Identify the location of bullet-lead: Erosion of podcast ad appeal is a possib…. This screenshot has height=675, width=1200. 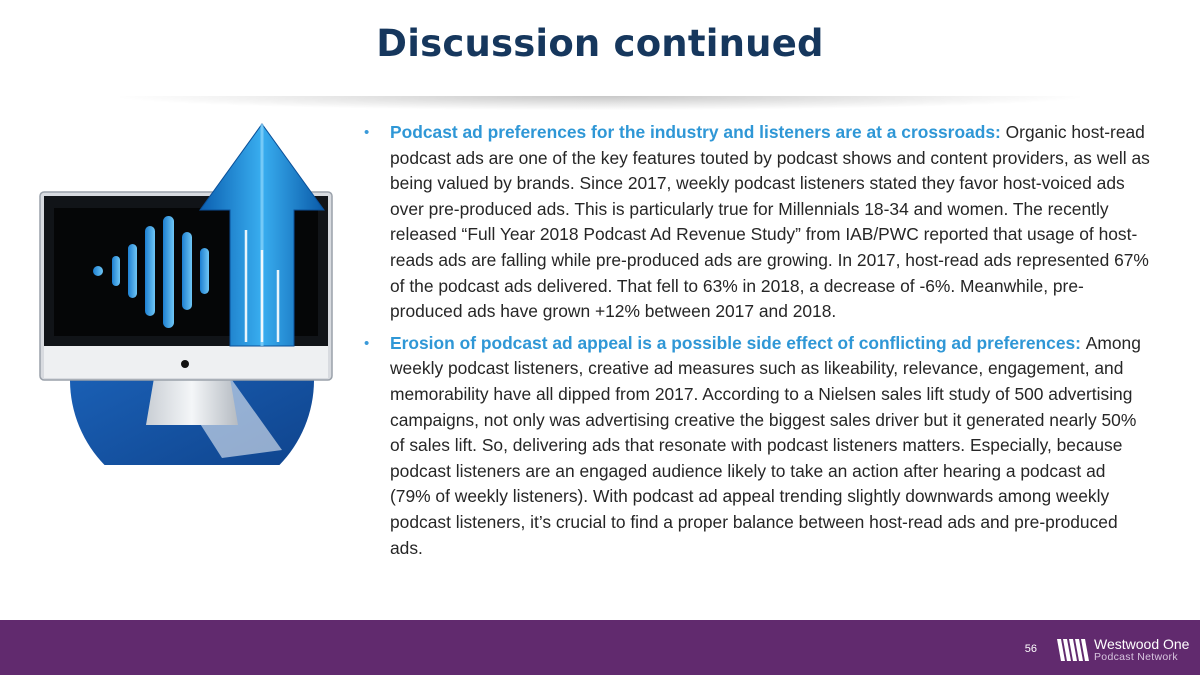
(733, 342).